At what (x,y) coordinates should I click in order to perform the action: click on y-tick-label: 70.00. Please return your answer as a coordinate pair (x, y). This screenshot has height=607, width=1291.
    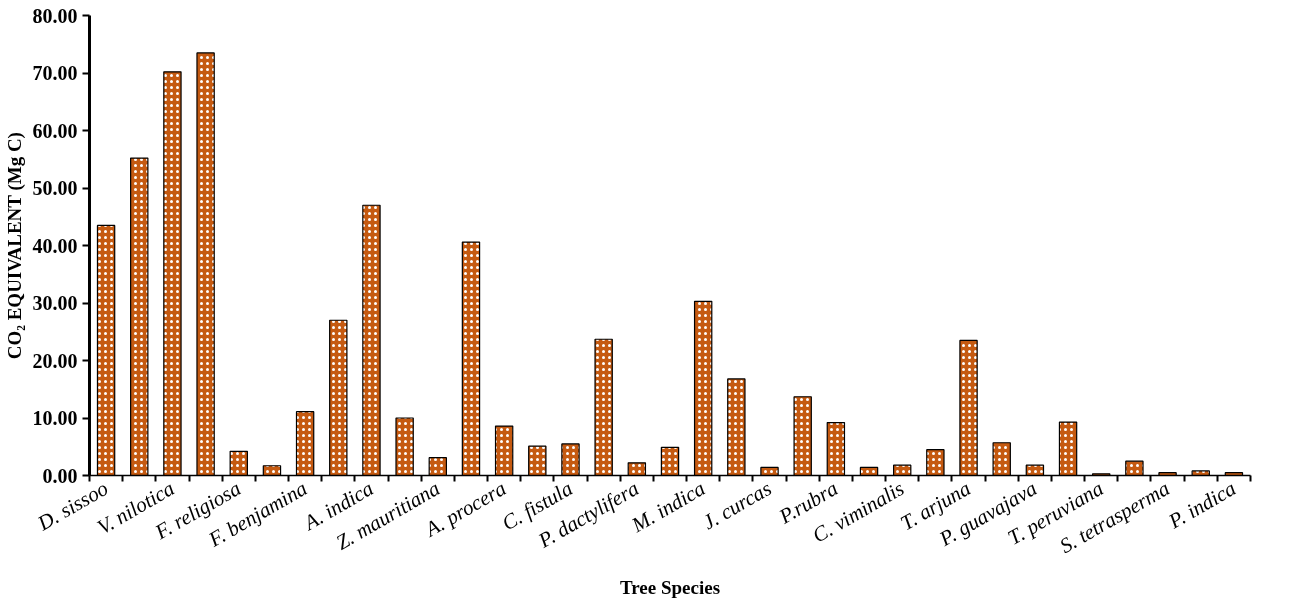
    Looking at the image, I should click on (55, 73).